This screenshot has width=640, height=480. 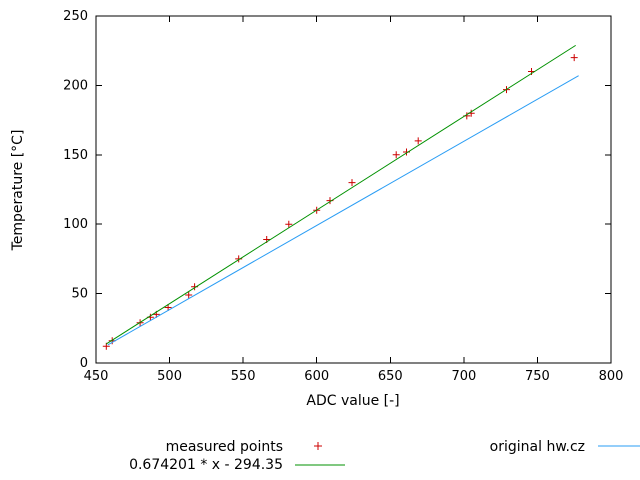 What do you see at coordinates (75, 224) in the screenshot?
I see `y-tick-label: 100` at bounding box center [75, 224].